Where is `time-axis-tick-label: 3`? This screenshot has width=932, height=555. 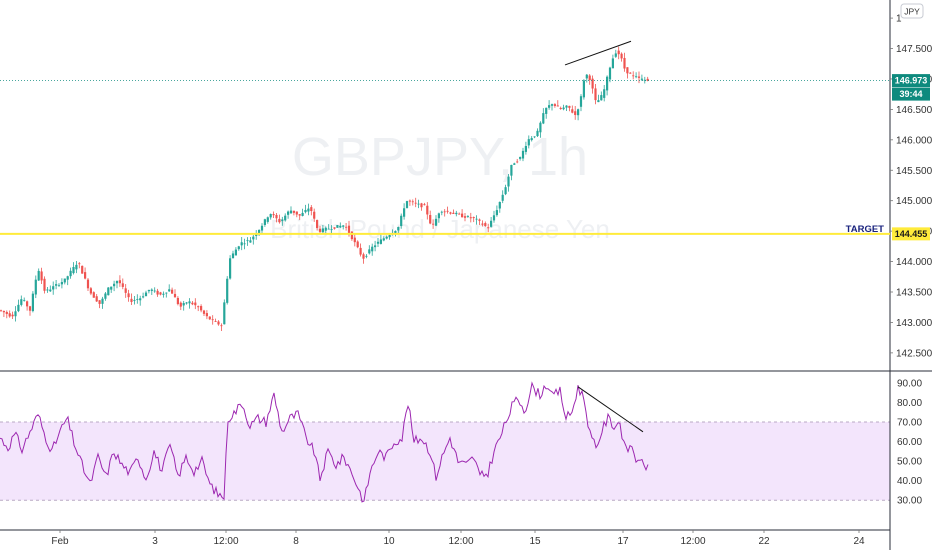 time-axis-tick-label: 3 is located at coordinates (155, 541).